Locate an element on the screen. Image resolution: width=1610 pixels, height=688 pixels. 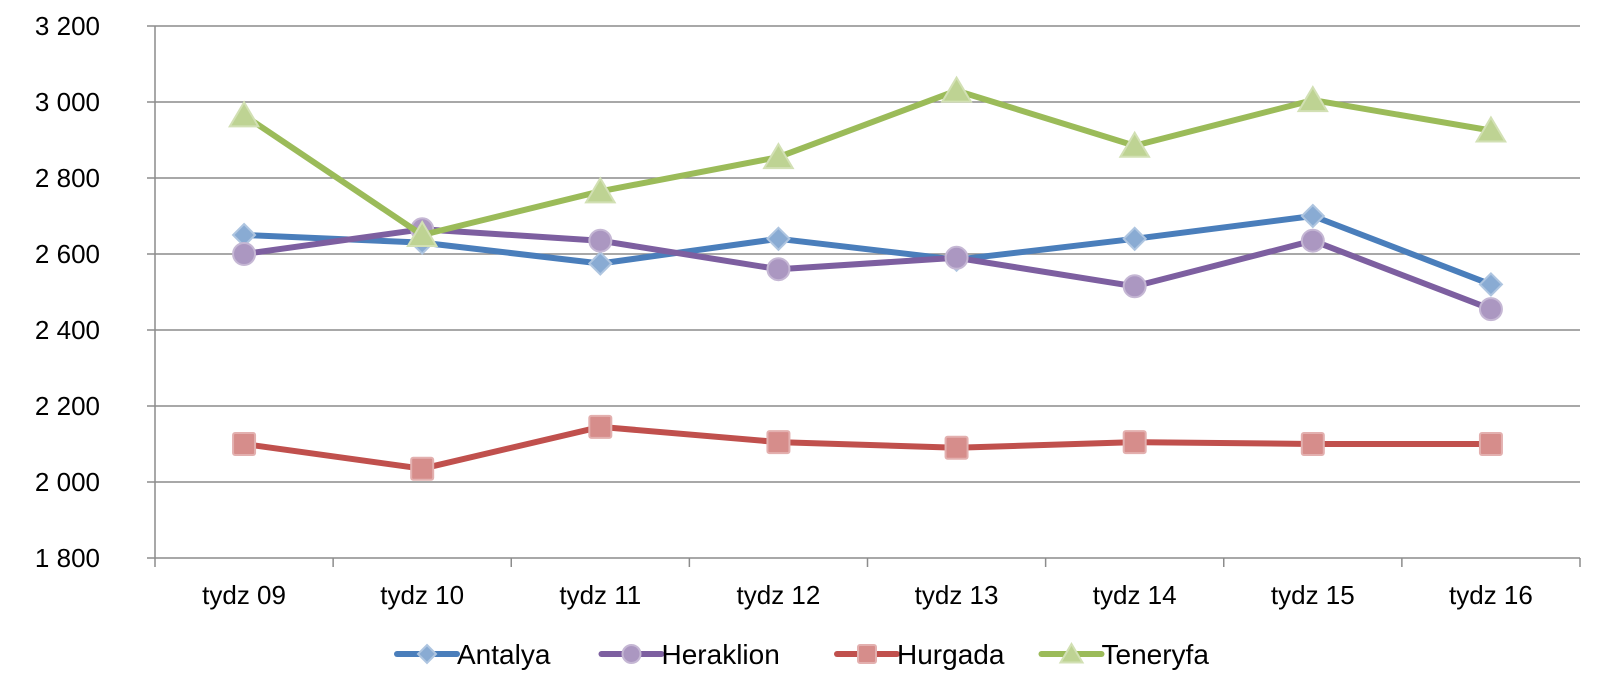
legend-item-hurgada: Hurgada is located at coordinates (919, 654).